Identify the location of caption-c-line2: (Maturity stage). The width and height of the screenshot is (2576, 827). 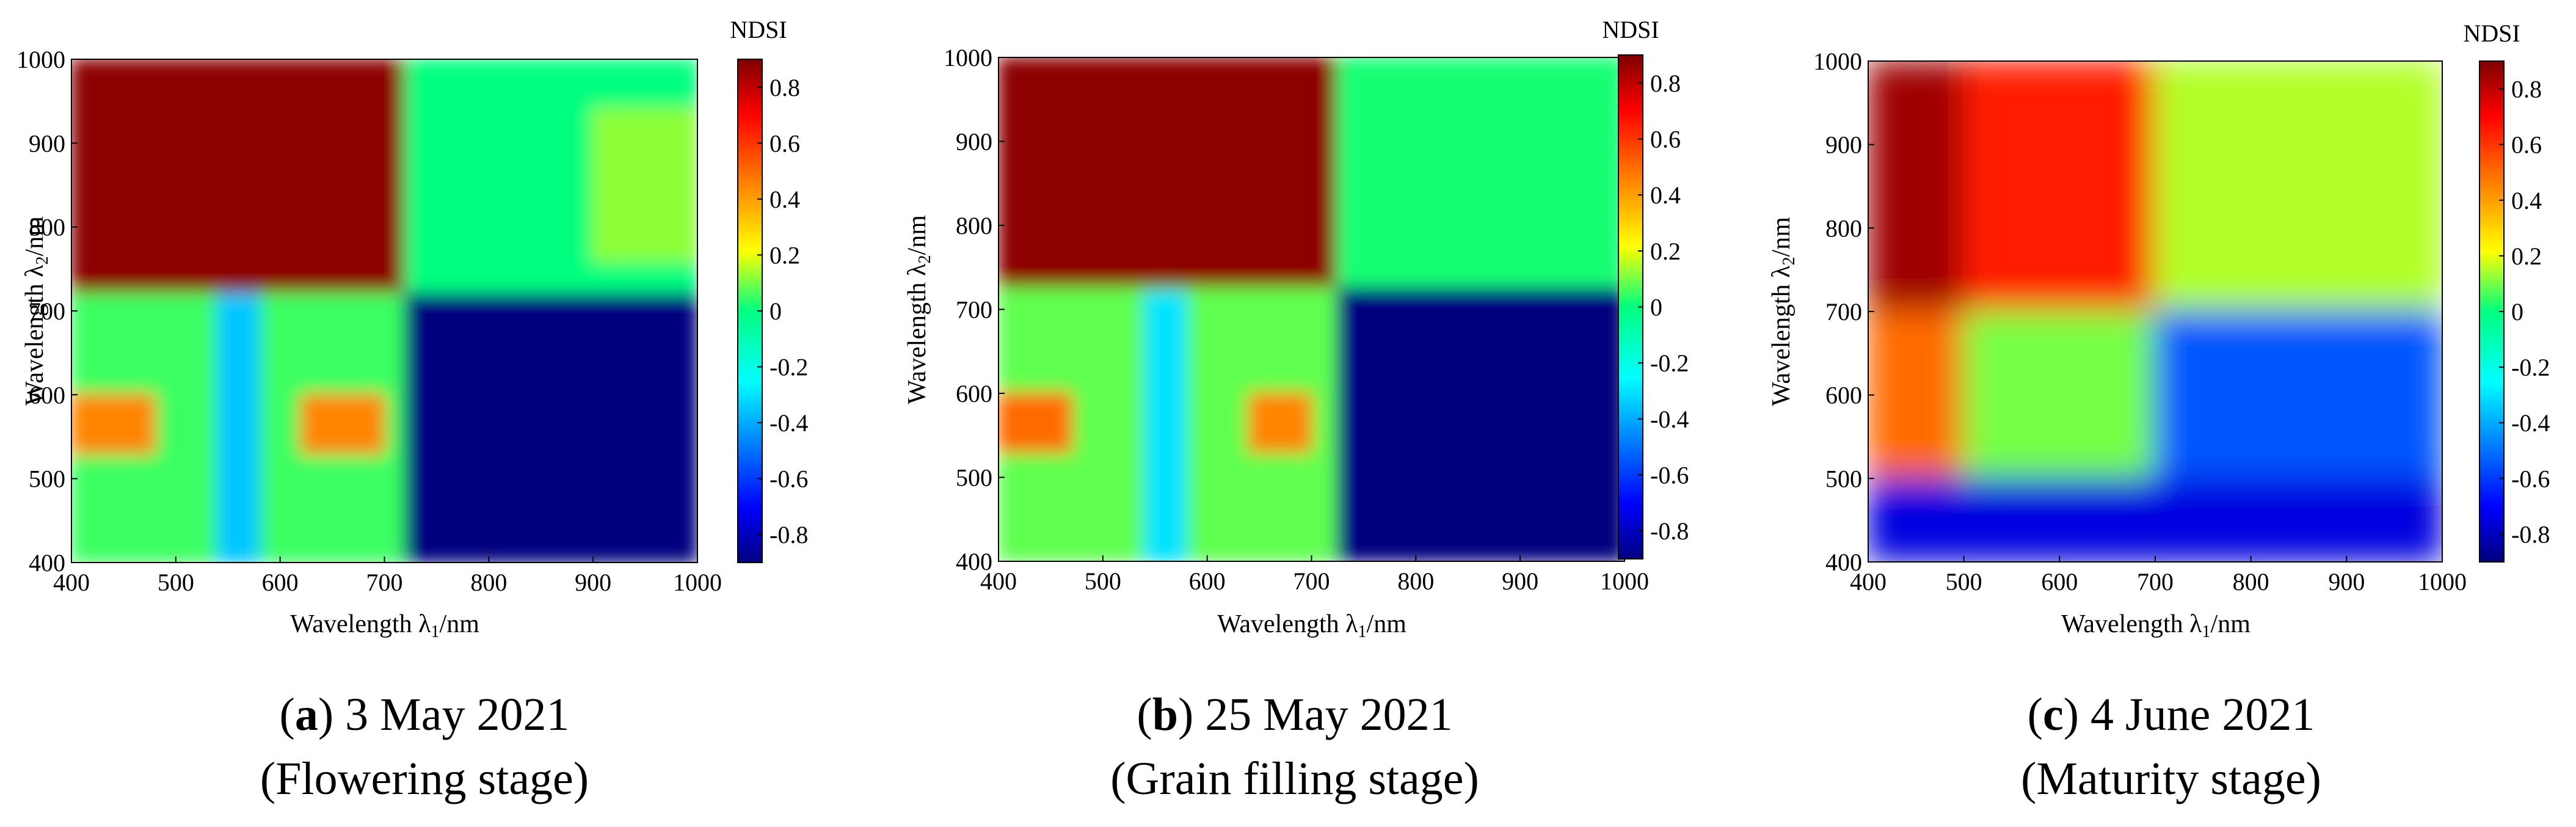
(2171, 778).